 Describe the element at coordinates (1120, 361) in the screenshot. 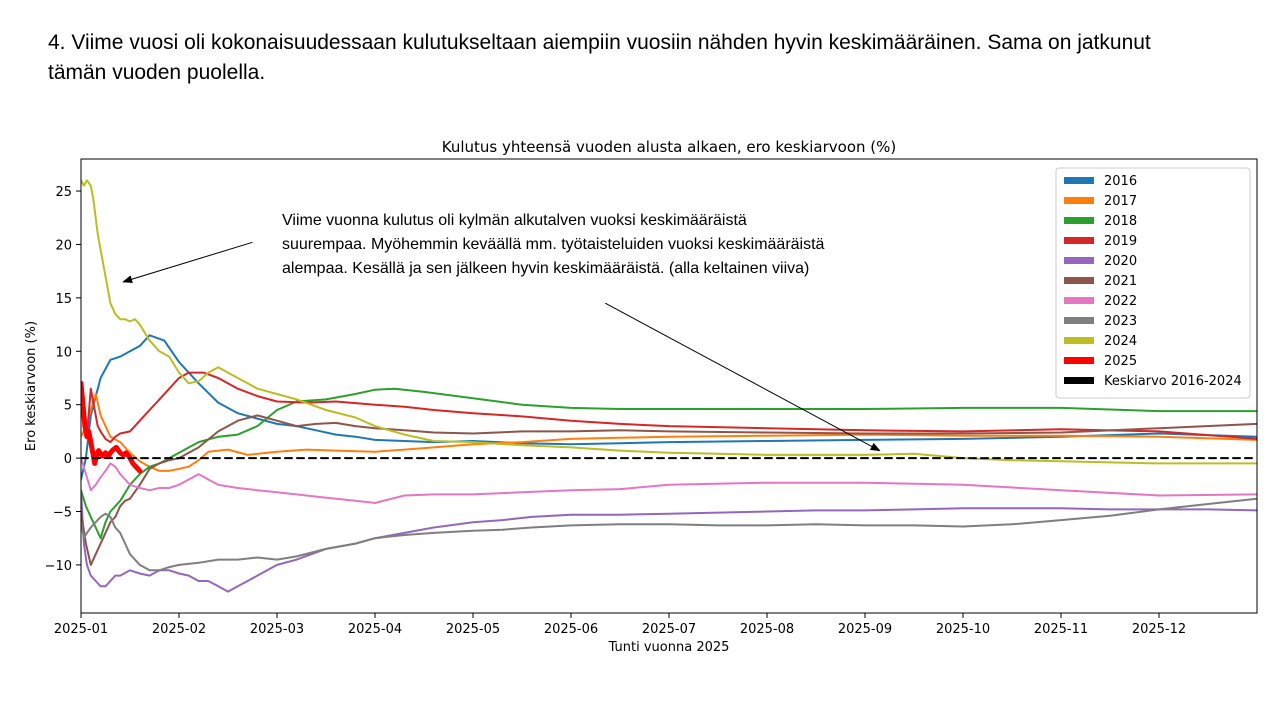

I see `legend-label: 2025` at that location.